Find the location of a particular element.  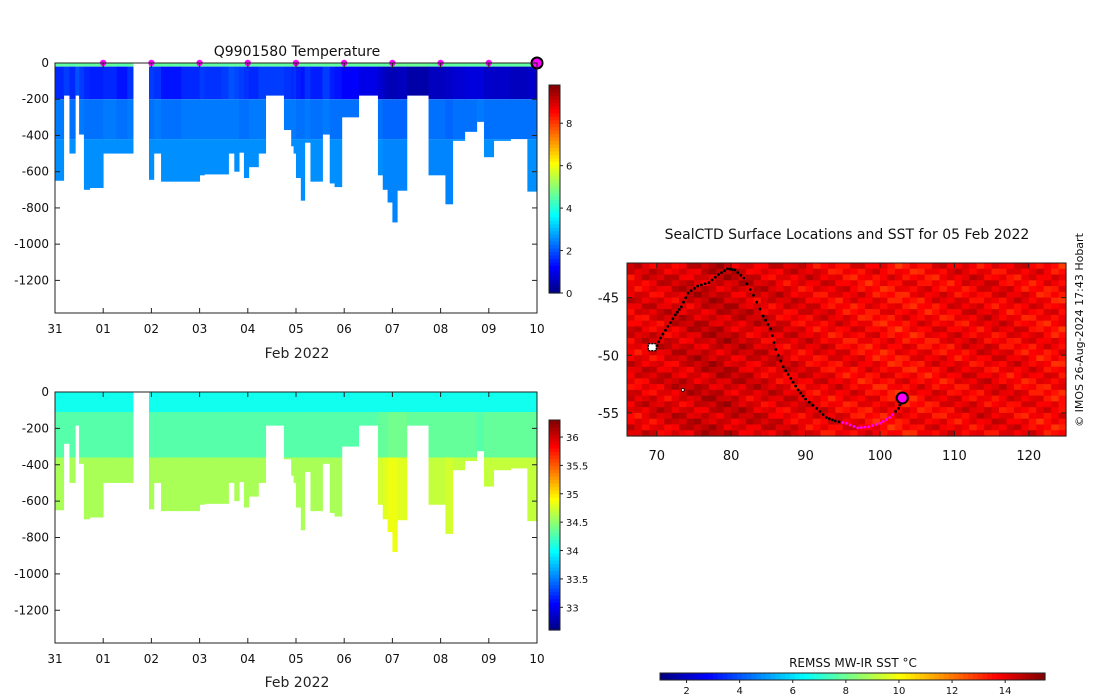

colorbar-tick-label: 36 is located at coordinates (572, 438).